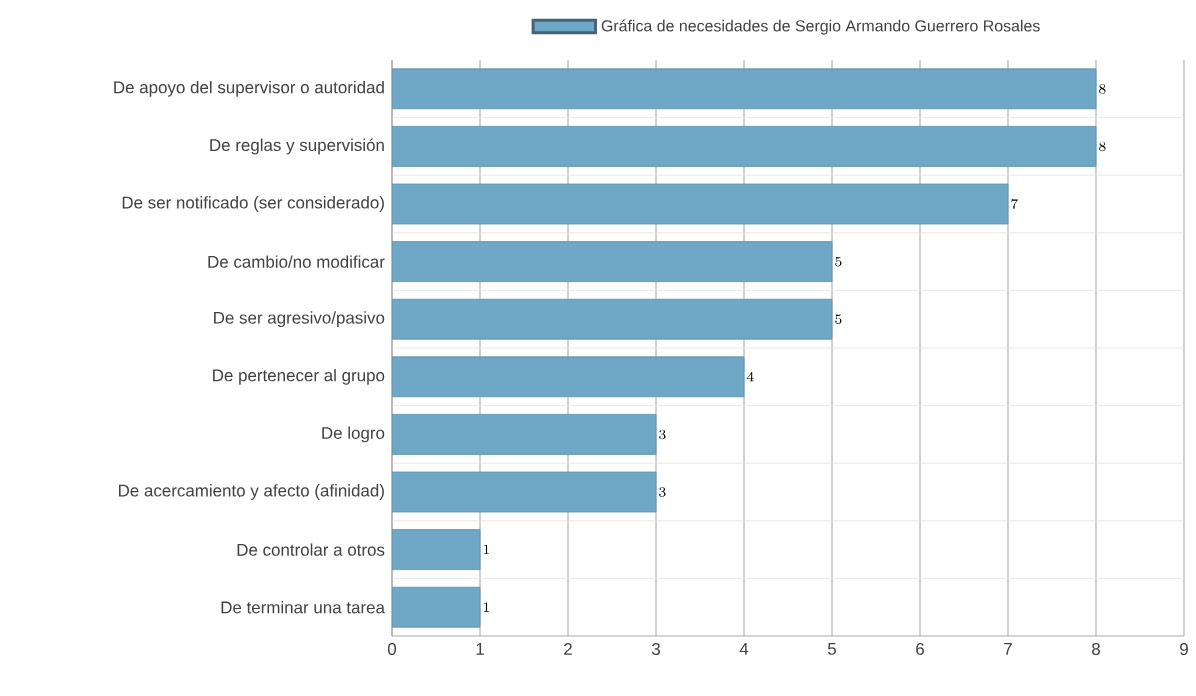  What do you see at coordinates (299, 376) in the screenshot?
I see `y-tick-label: De pertenecer al grupo` at bounding box center [299, 376].